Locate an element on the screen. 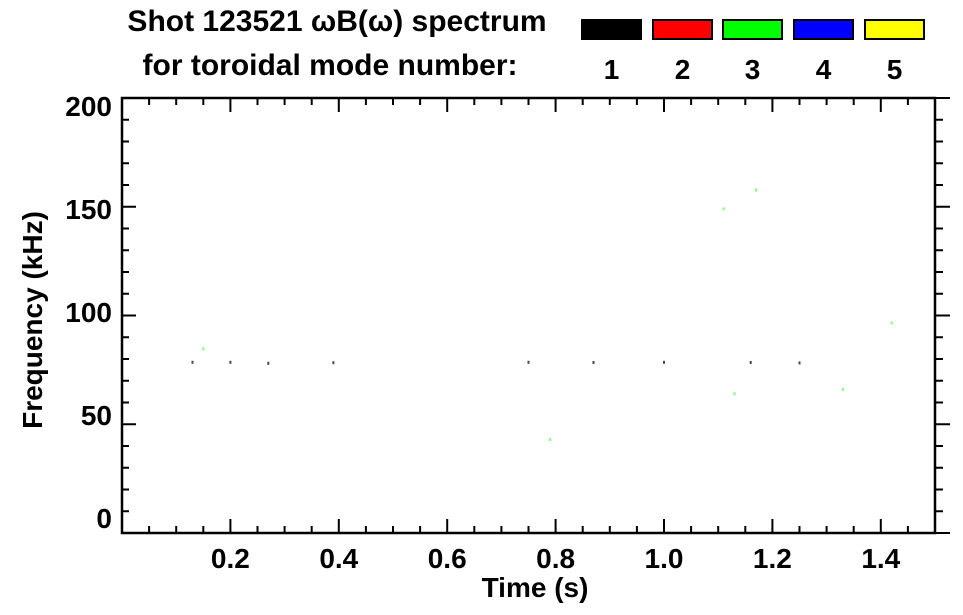  legend-item-mode-4: 4 is located at coordinates (823, 52).